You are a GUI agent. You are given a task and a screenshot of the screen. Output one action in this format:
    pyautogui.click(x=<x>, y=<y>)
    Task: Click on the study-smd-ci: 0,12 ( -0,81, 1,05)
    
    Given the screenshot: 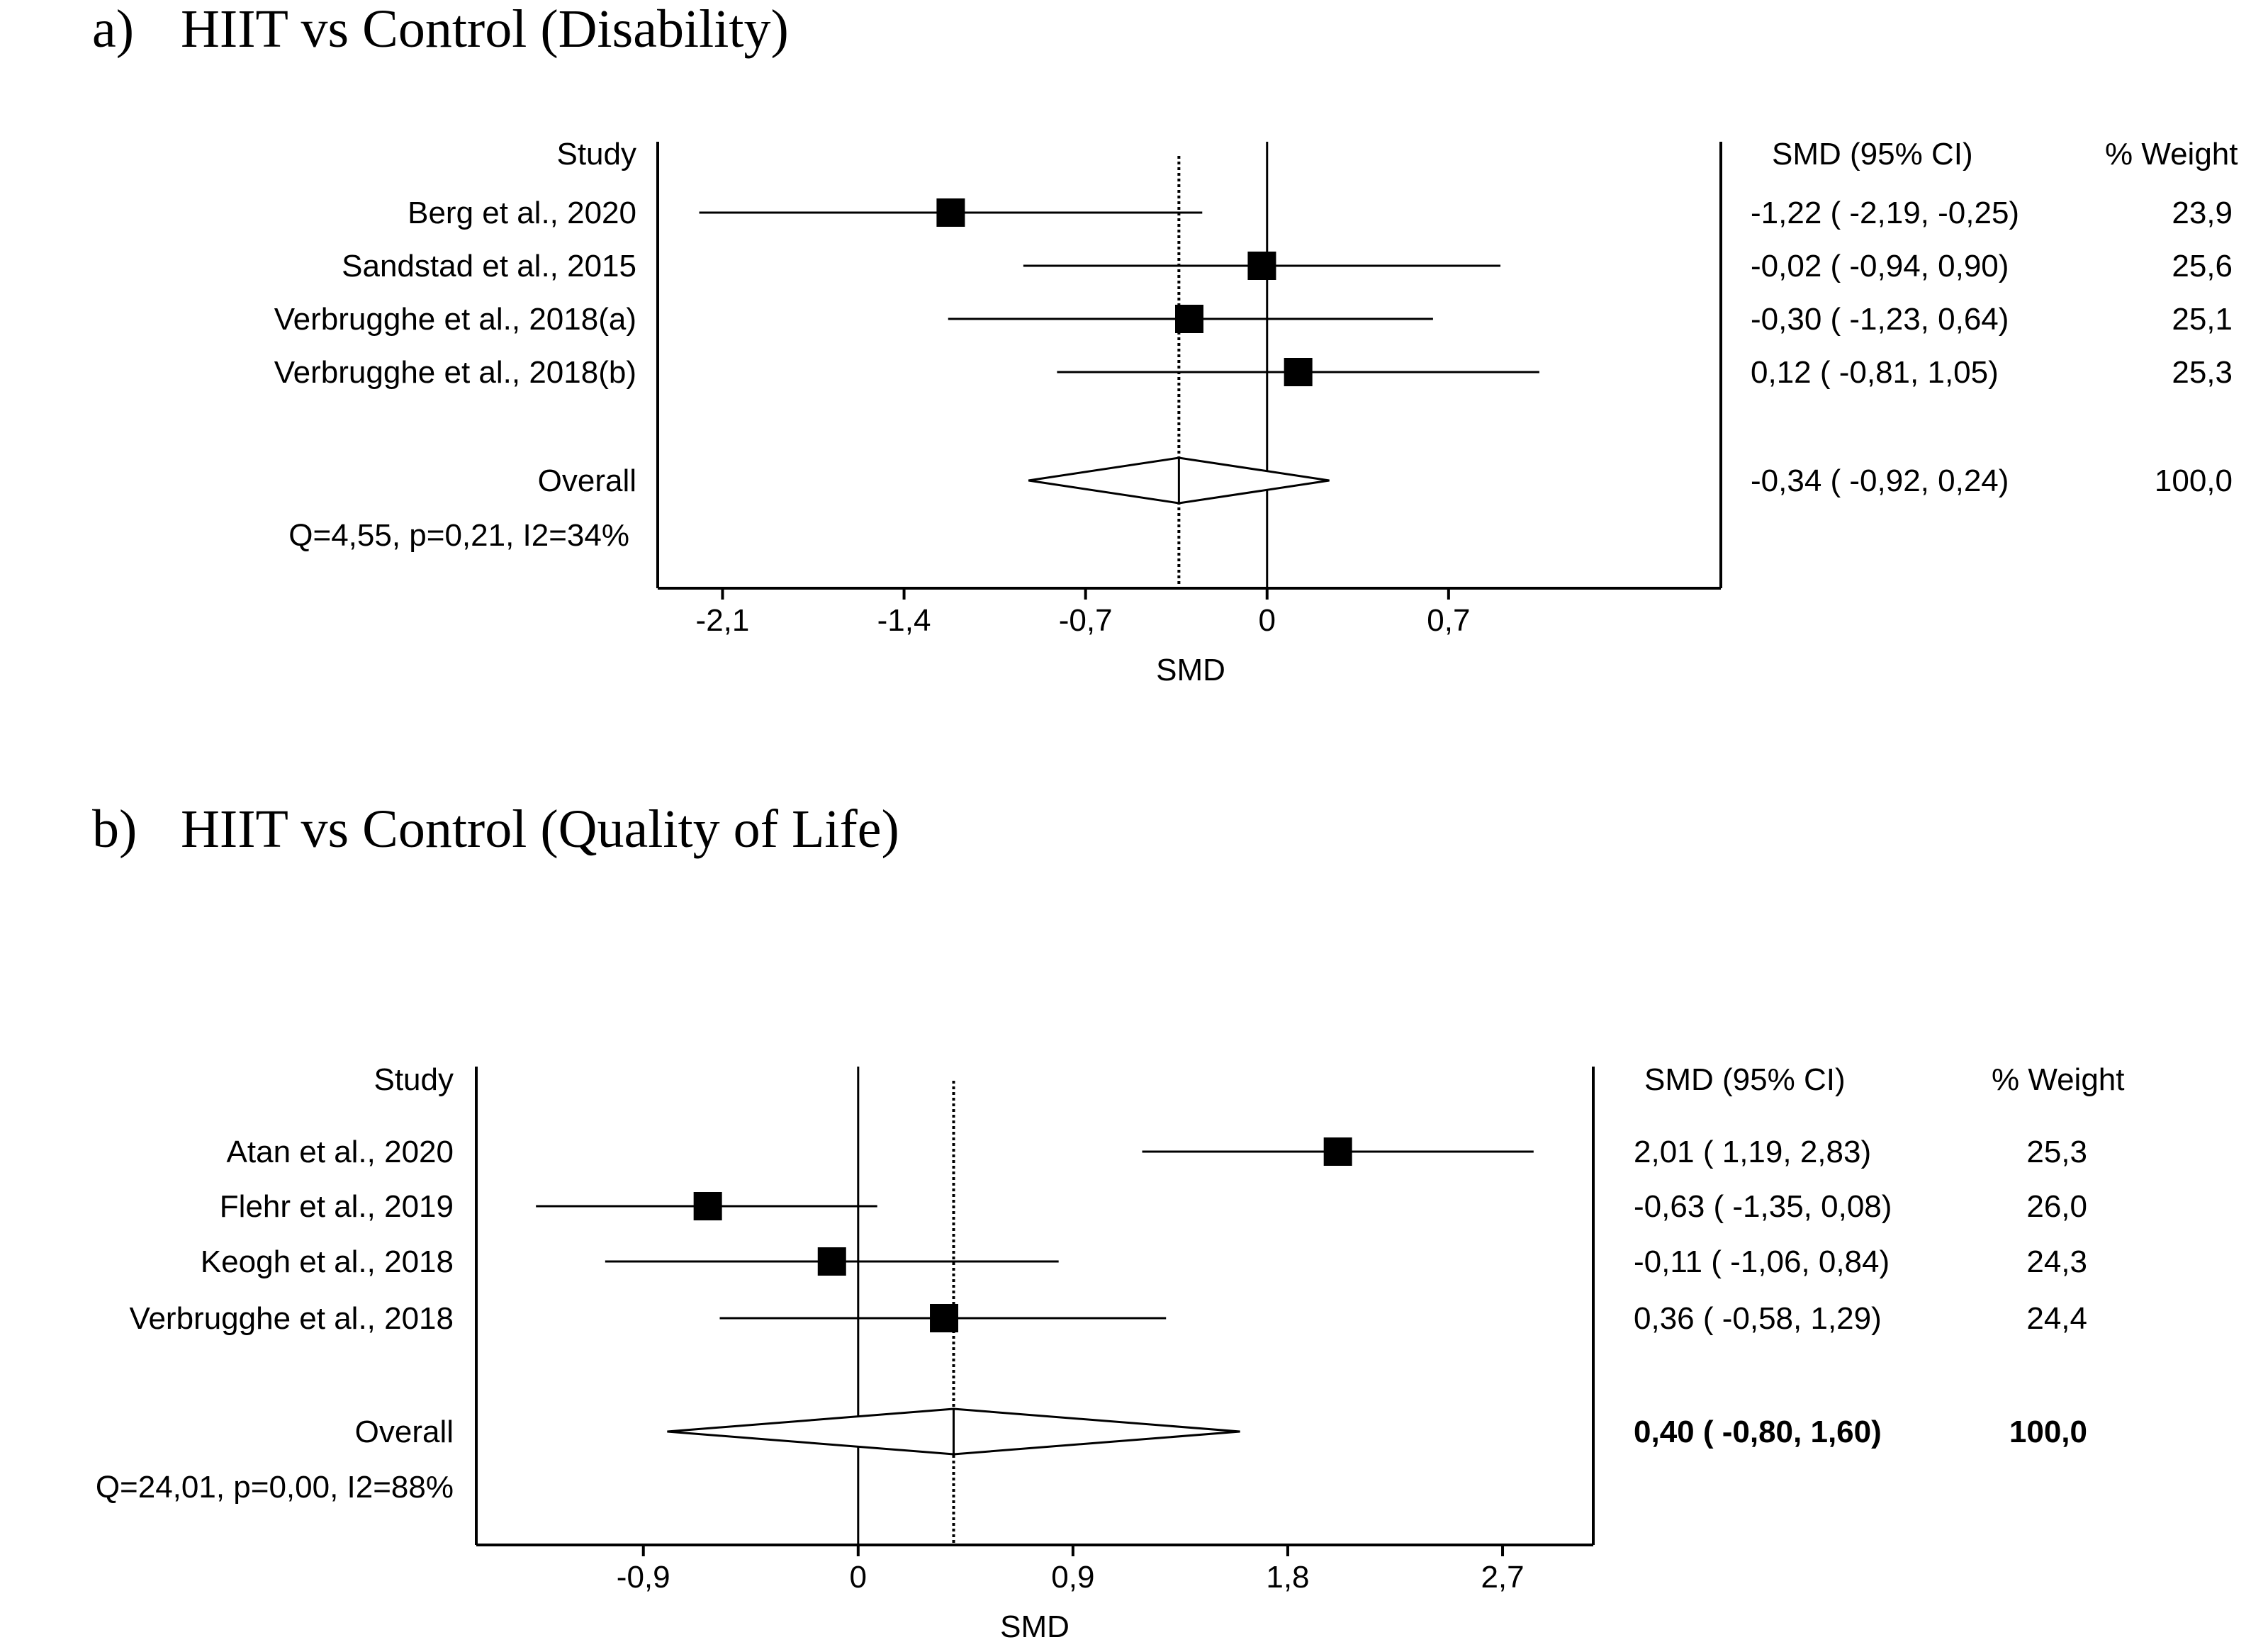 What is the action you would take?
    pyautogui.click(x=1875, y=372)
    